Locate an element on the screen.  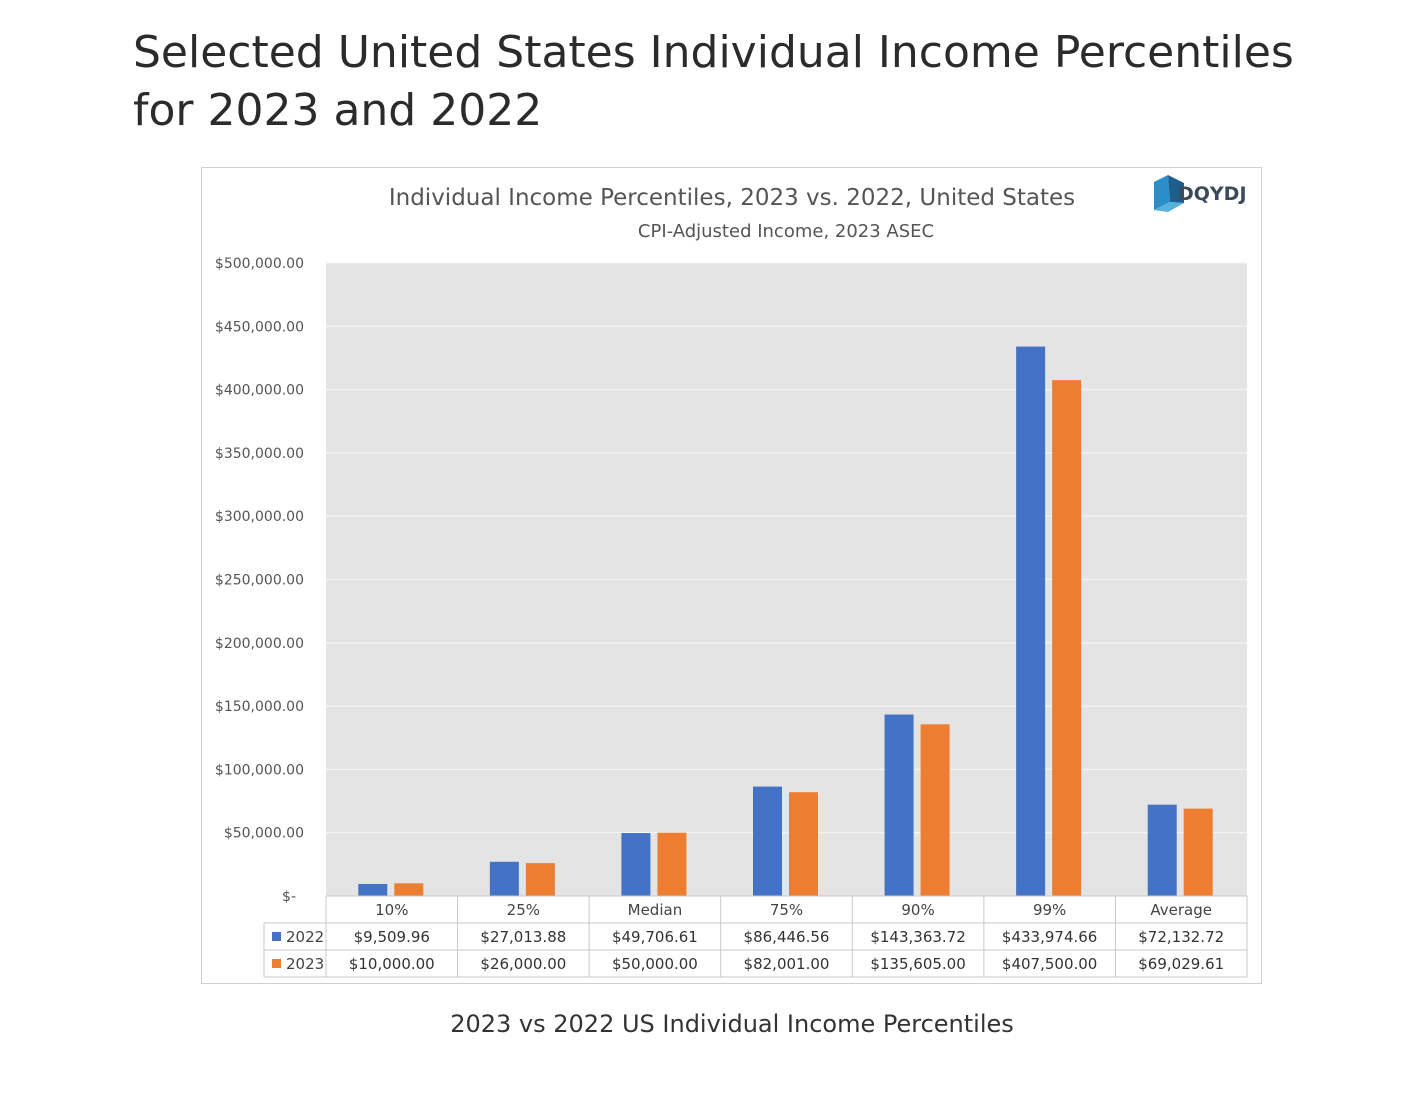
y-tick-label: $400,000.00 is located at coordinates (259, 391).